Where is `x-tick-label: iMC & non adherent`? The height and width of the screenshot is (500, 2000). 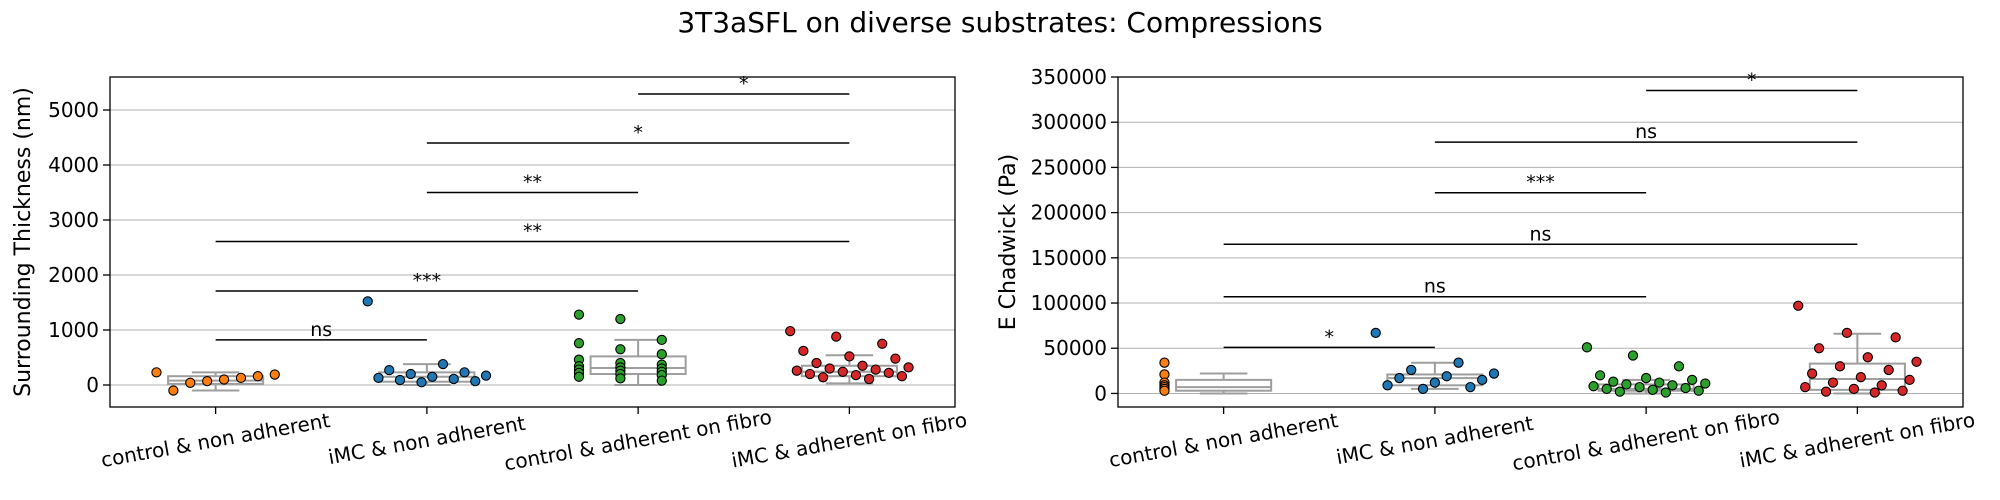 x-tick-label: iMC & non adherent is located at coordinates (426, 440).